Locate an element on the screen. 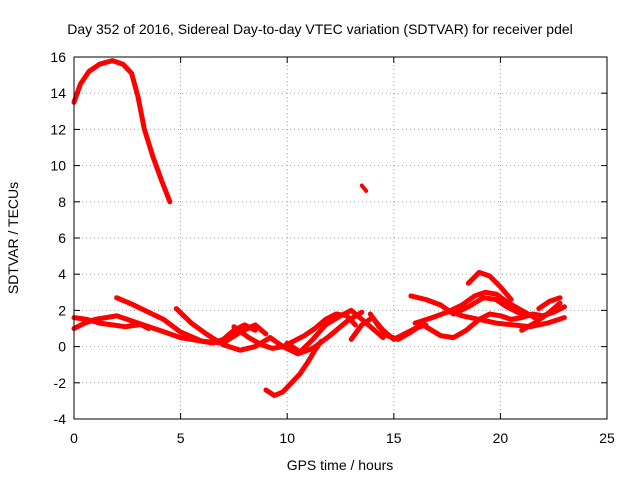 The height and width of the screenshot is (480, 640). y-tick-label: -4 is located at coordinates (60, 419).